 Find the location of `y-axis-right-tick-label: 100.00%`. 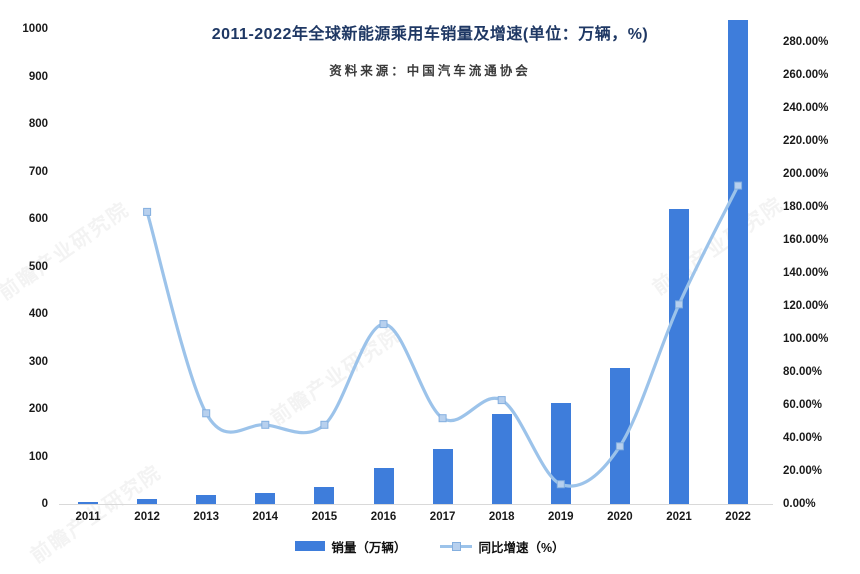

y-axis-right-tick-label: 100.00% is located at coordinates (806, 339).